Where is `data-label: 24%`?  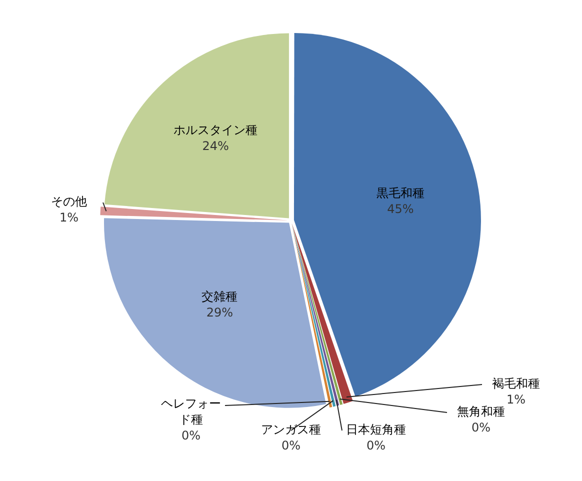 data-label: 24% is located at coordinates (215, 146).